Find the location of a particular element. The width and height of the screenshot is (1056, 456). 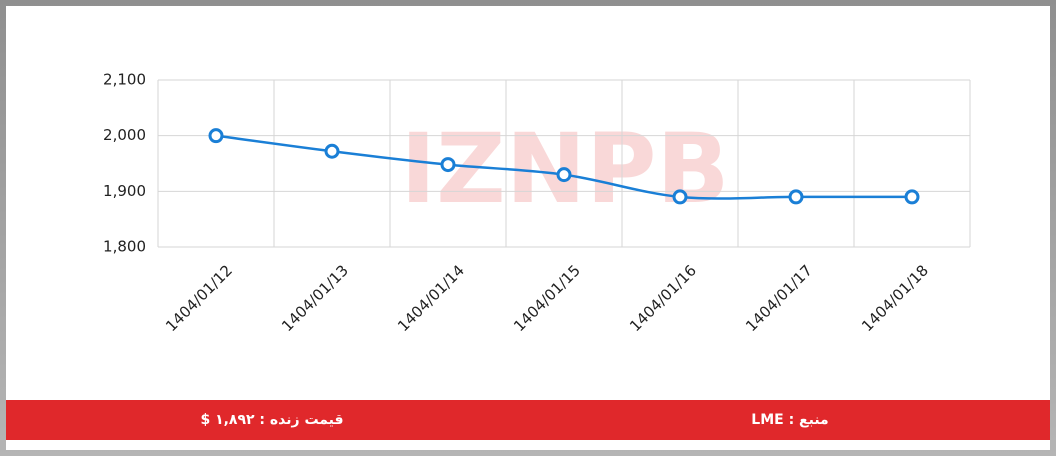

footer-bar is located at coordinates (528, 420).